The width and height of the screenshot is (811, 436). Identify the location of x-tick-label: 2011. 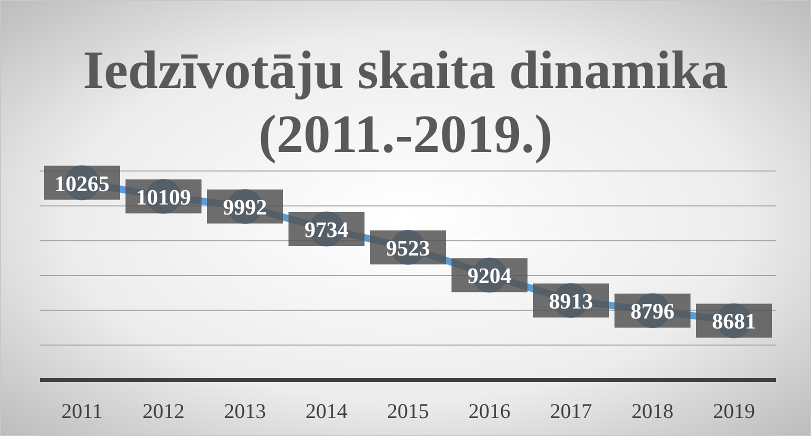
(82, 411).